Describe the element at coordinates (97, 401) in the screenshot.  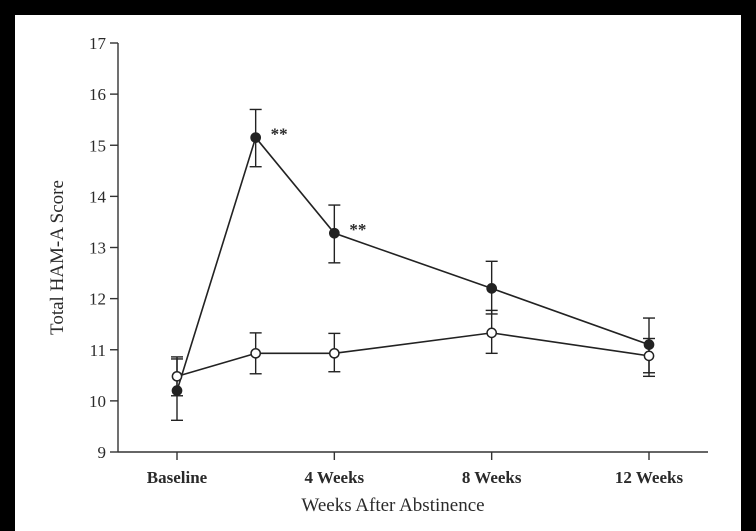
I see `y-tick-label: 10` at that location.